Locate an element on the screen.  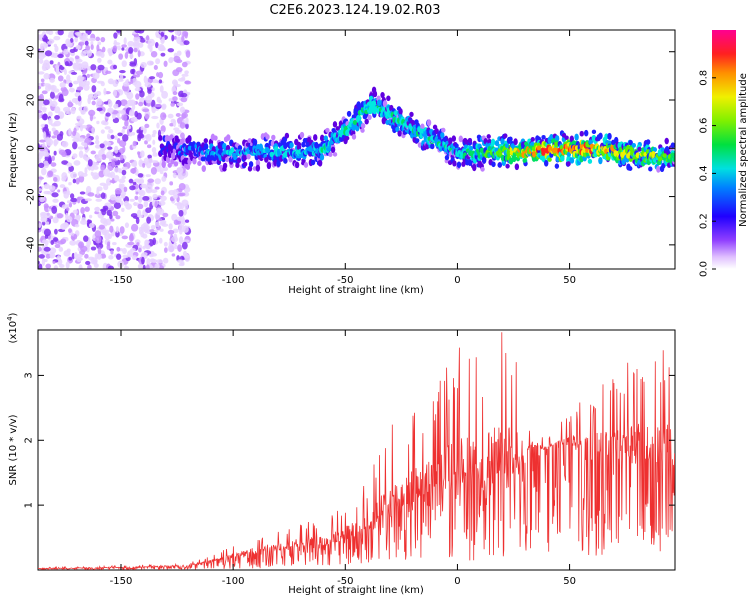
snr-scale-exp: 4 is located at coordinates (10, 318).